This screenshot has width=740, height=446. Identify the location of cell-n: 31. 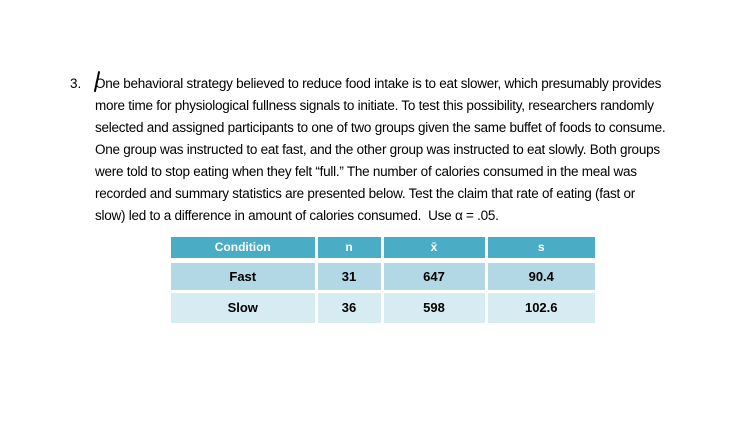
(350, 276).